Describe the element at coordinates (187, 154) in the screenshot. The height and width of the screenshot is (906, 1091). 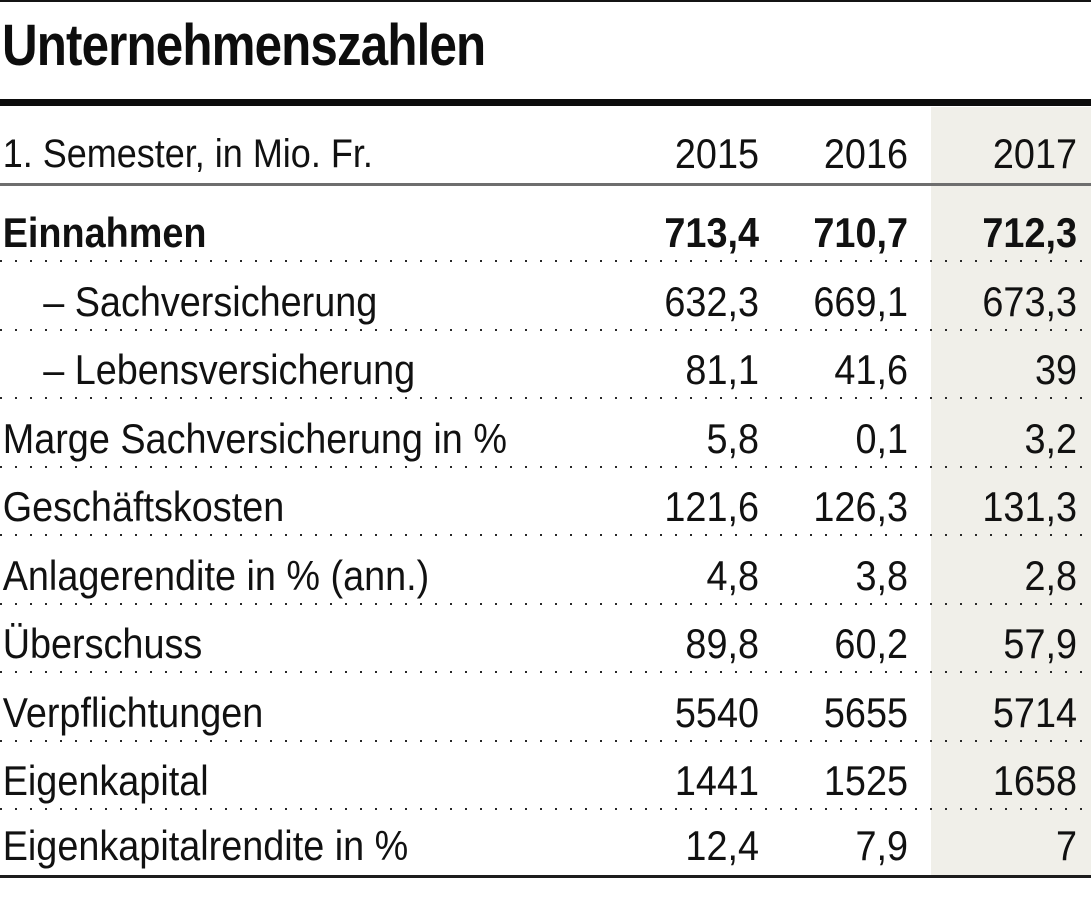
I see `unit-label: 1. Semester, in Mio. Fr.` at that location.